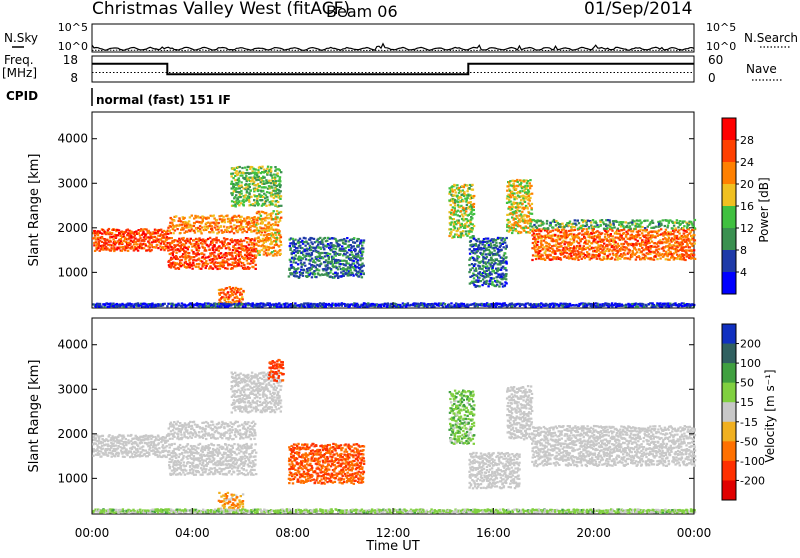 This screenshot has height=558, width=800. What do you see at coordinates (362, 11) in the screenshot?
I see `beam-label: Beam 06` at bounding box center [362, 11].